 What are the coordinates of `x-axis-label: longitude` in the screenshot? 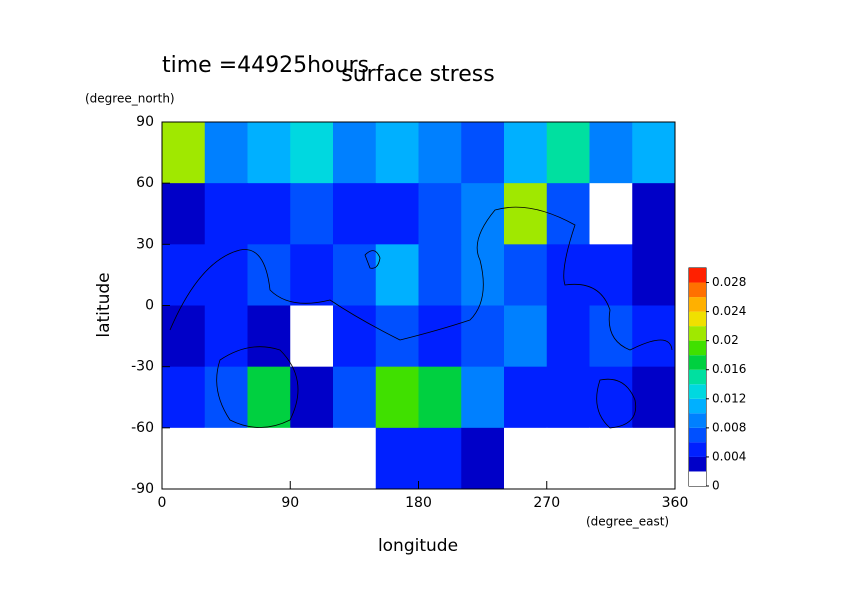 It's located at (418, 546).